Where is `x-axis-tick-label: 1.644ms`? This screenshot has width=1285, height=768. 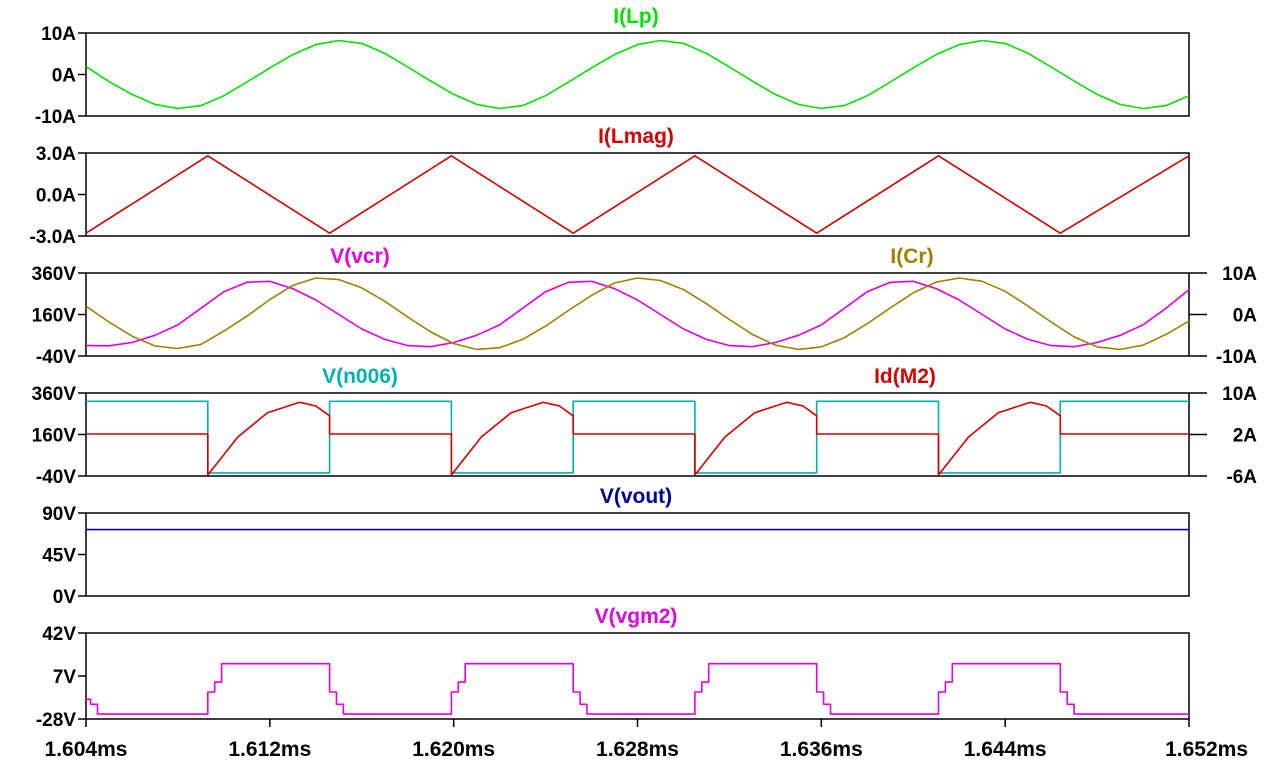 x-axis-tick-label: 1.644ms is located at coordinates (1005, 749).